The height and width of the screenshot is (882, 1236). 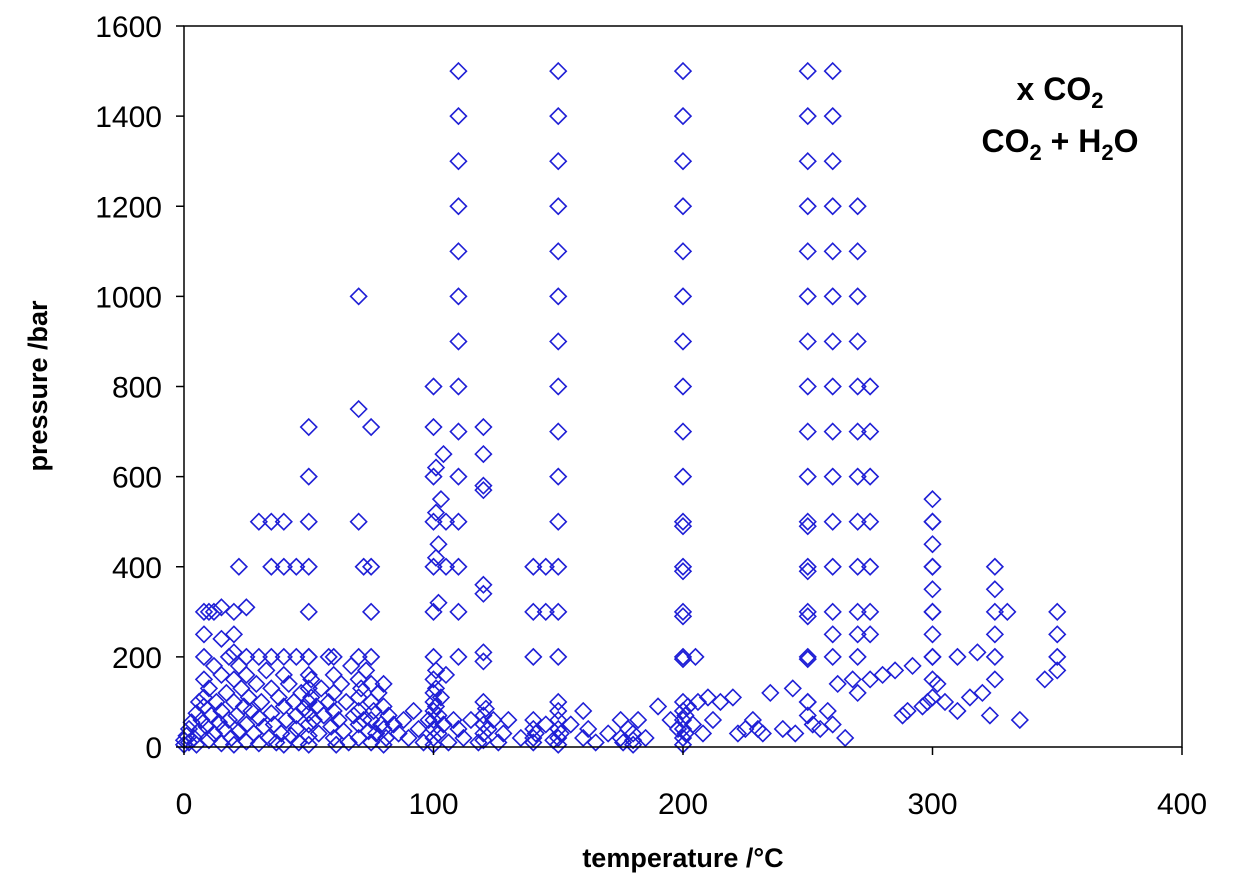 What do you see at coordinates (38, 386) in the screenshot?
I see `y-axis-title: pressure /bar` at bounding box center [38, 386].